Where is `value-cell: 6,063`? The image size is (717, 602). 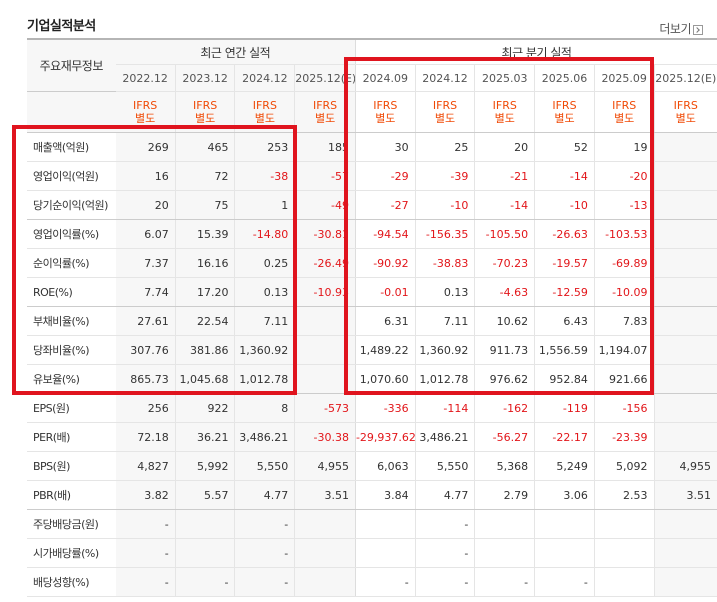
value-cell: 6,063 is located at coordinates (385, 466).